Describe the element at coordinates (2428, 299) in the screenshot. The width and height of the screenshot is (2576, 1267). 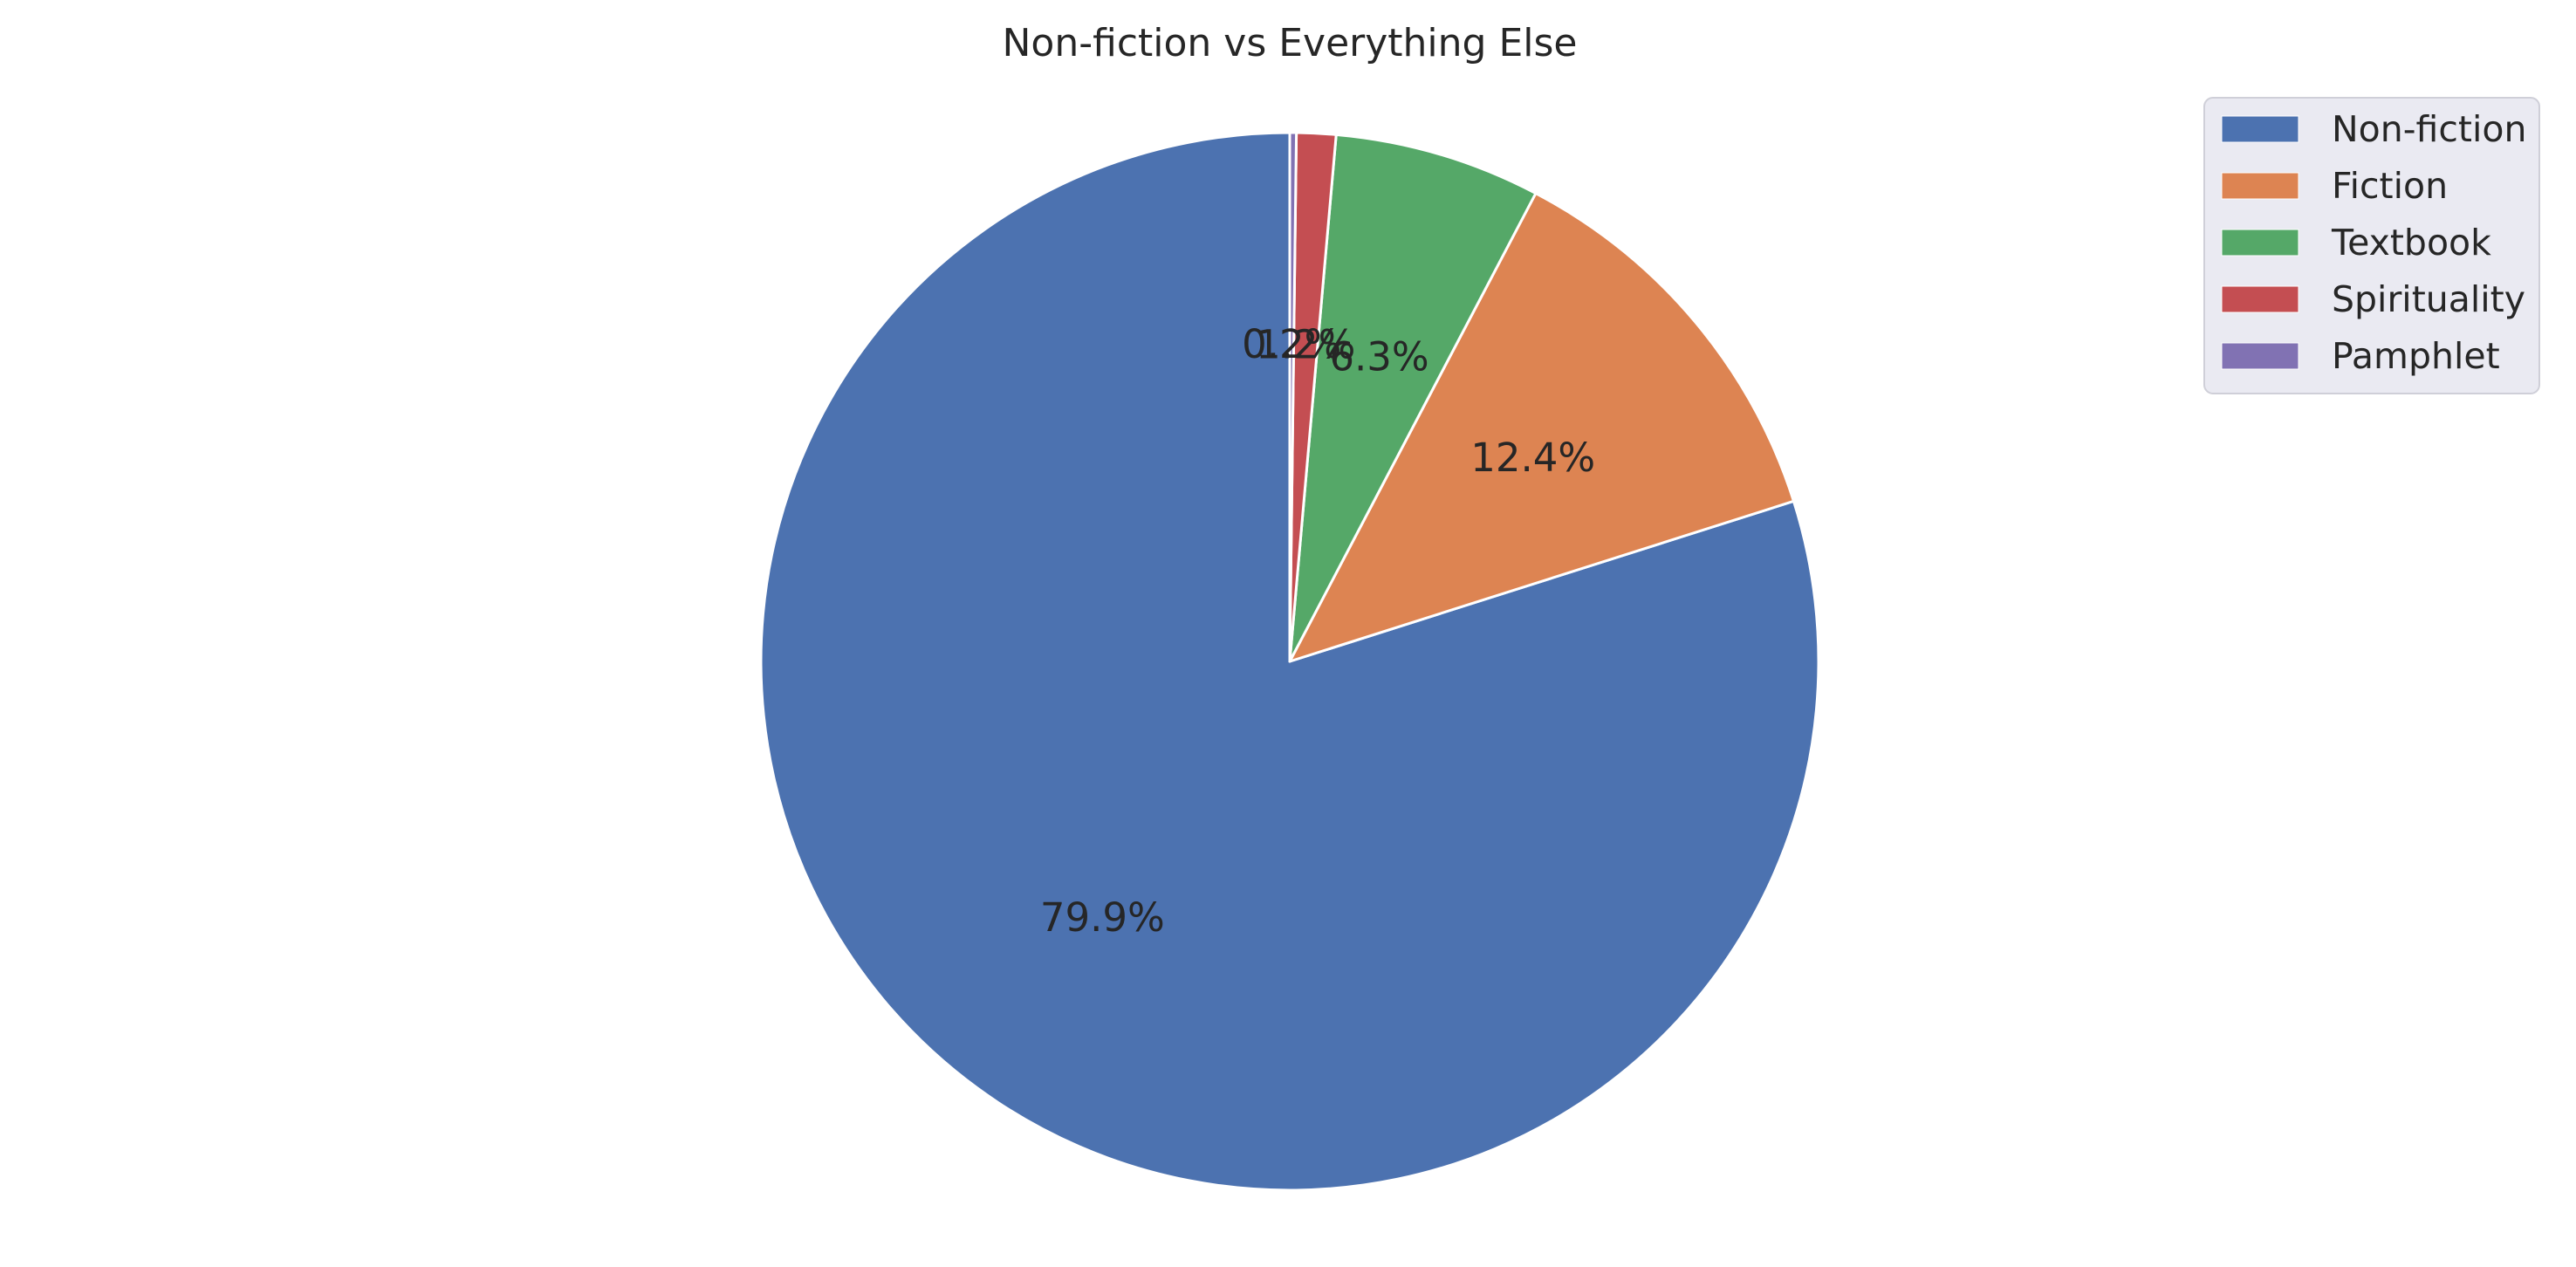
I see `legend-label-spirituality: Spirituality` at that location.